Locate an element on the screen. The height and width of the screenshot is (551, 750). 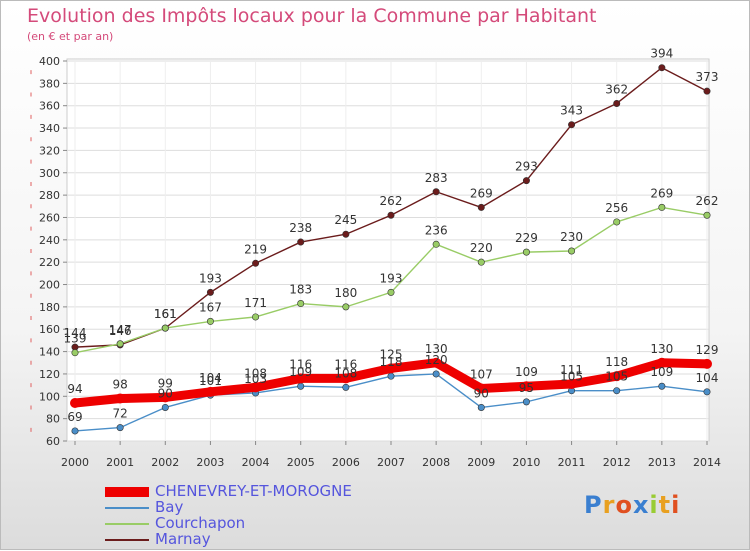
y-tick-label: 280 is located at coordinates (49, 195).